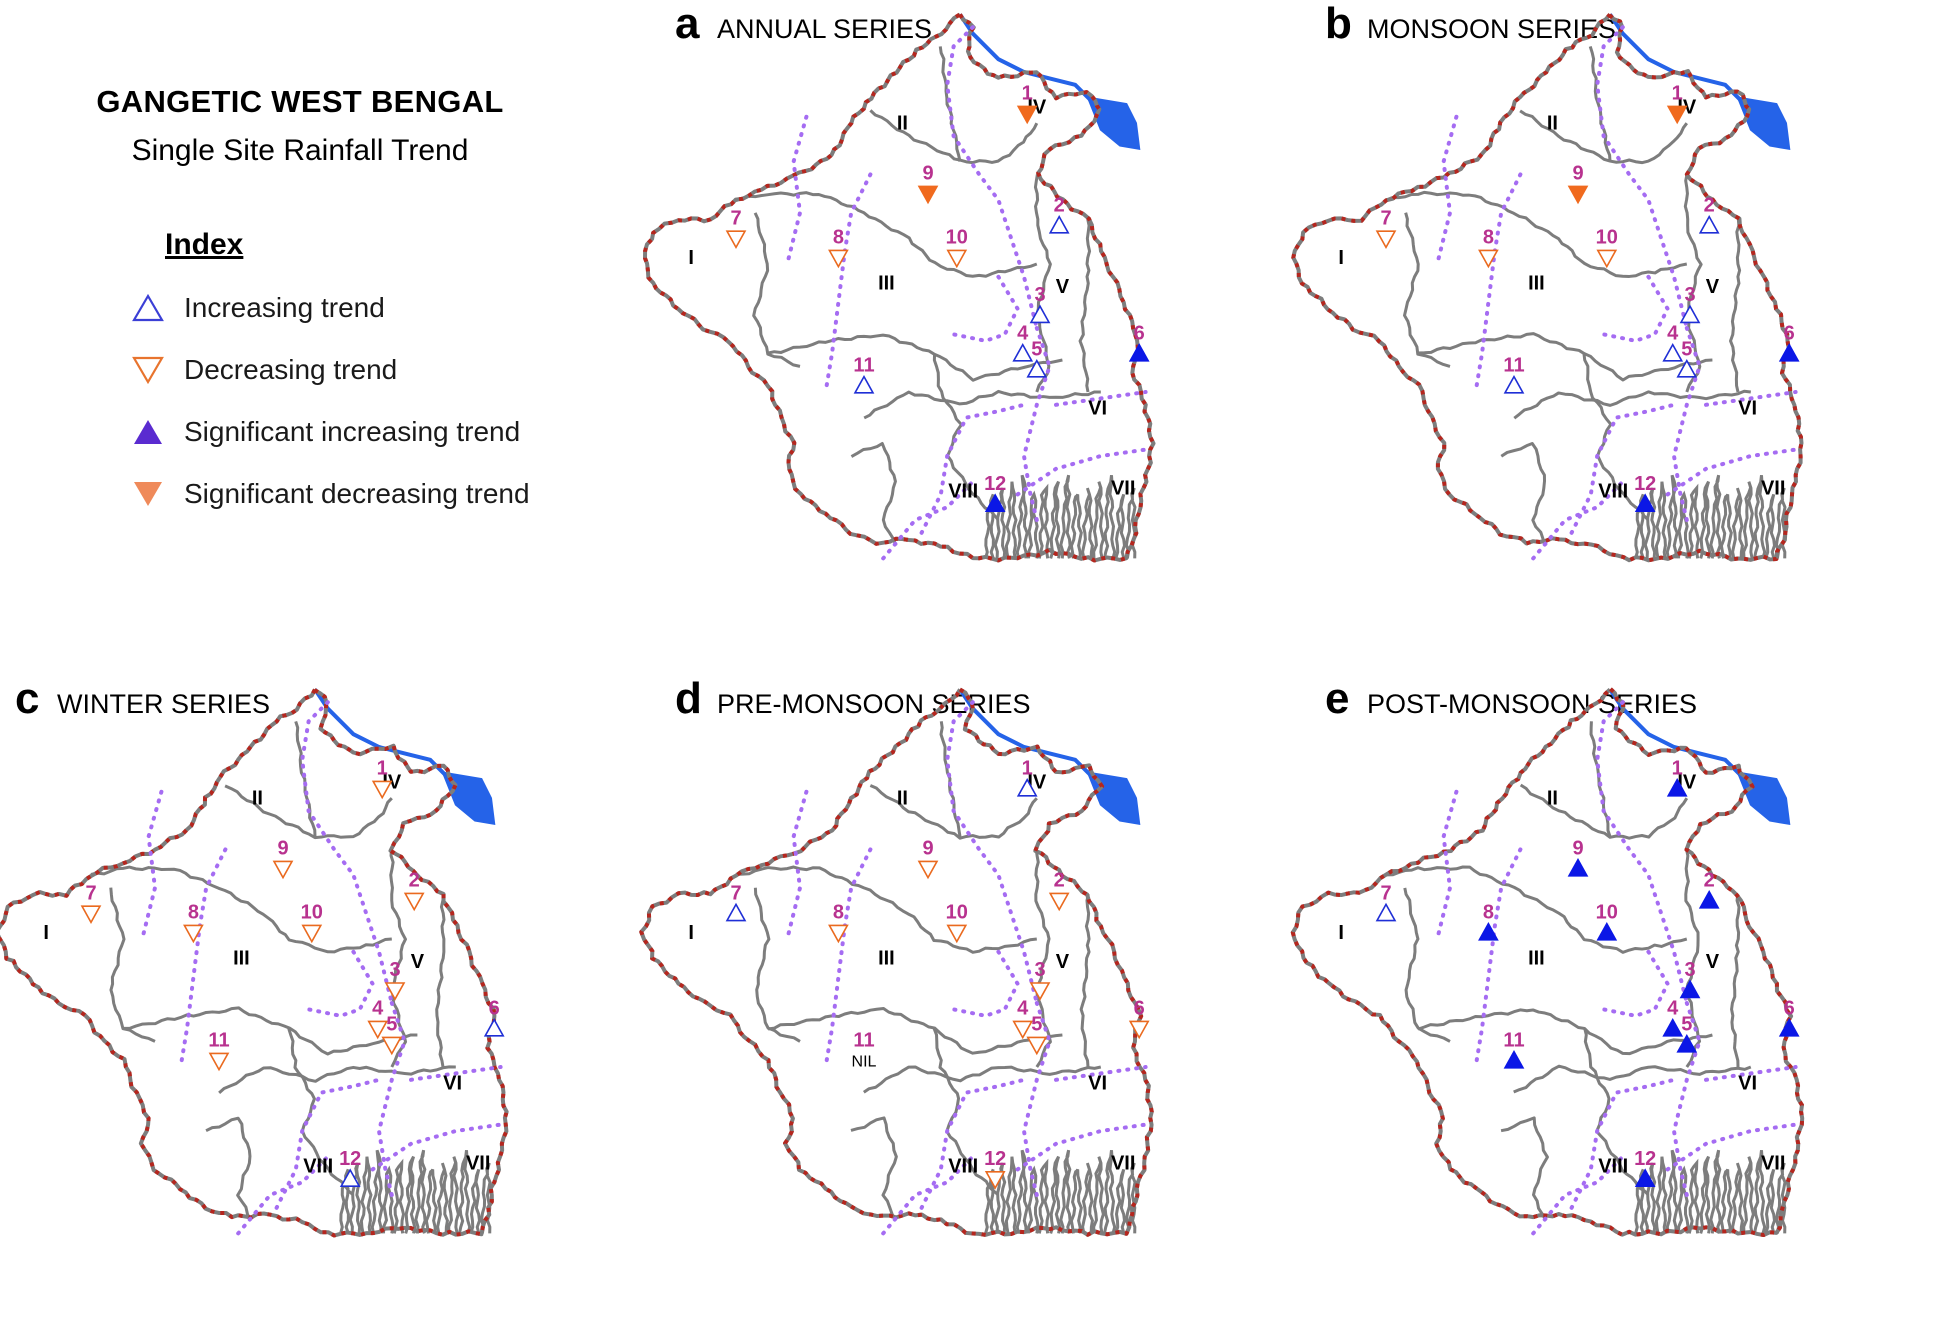  What do you see at coordinates (478, 1163) in the screenshot?
I see `zone-label: VII` at bounding box center [478, 1163].